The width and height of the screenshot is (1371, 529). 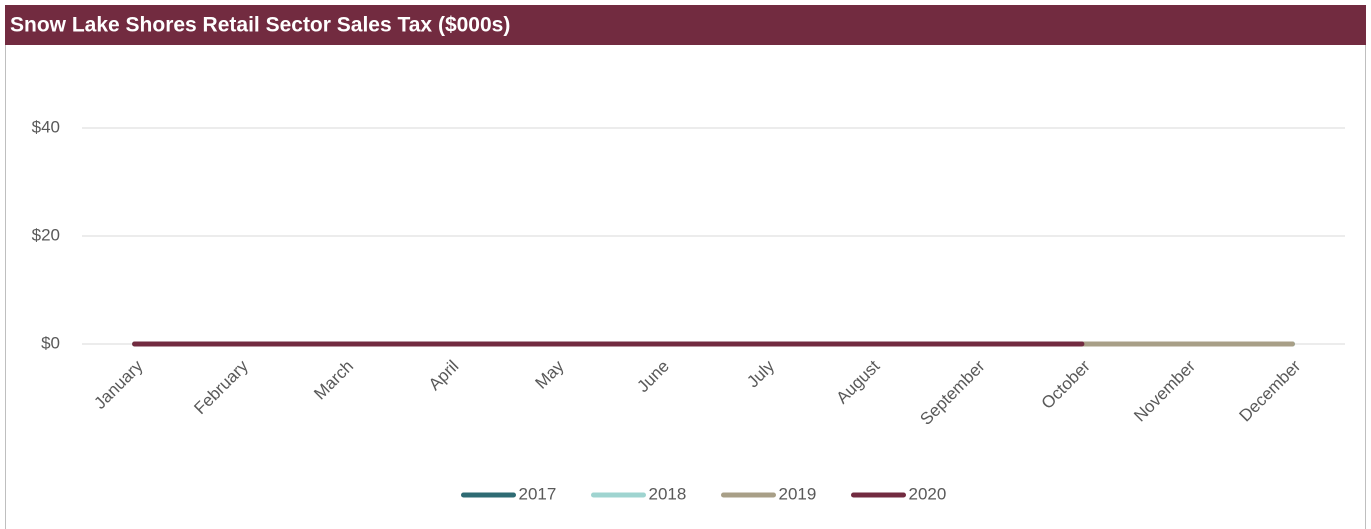 What do you see at coordinates (1269, 390) in the screenshot?
I see `x-tick-label: December` at bounding box center [1269, 390].